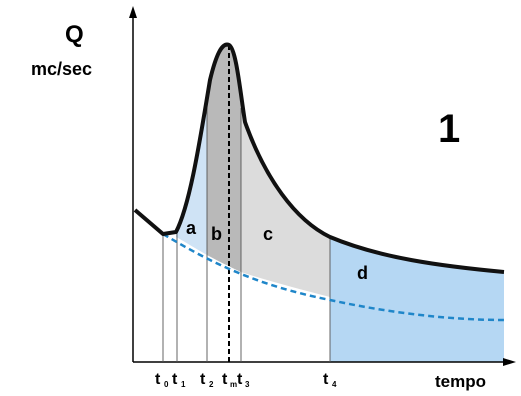 Image resolution: width=521 pixels, height=396 pixels. Describe the element at coordinates (133, 12) in the screenshot. I see `y-axis-arrow` at that location.